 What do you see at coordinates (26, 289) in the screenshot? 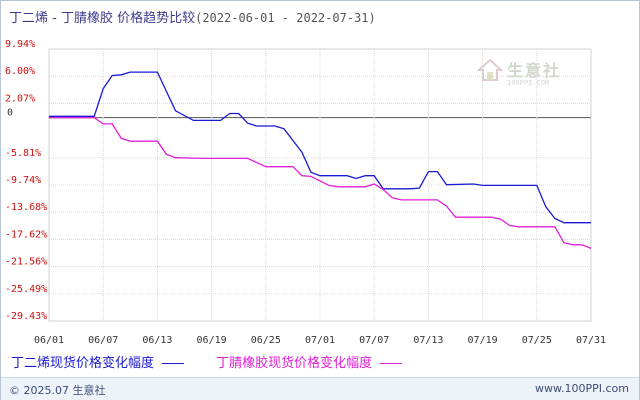
I see `y-tick-label: -25.49%` at bounding box center [26, 289].